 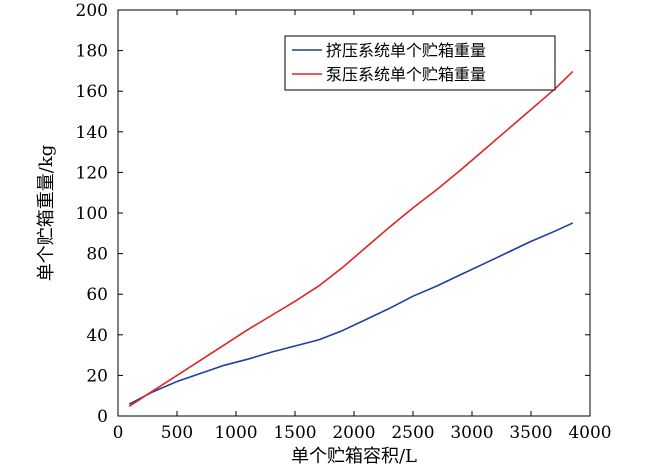 What do you see at coordinates (177, 433) in the screenshot?
I see `x-tick-label: 500` at bounding box center [177, 433].